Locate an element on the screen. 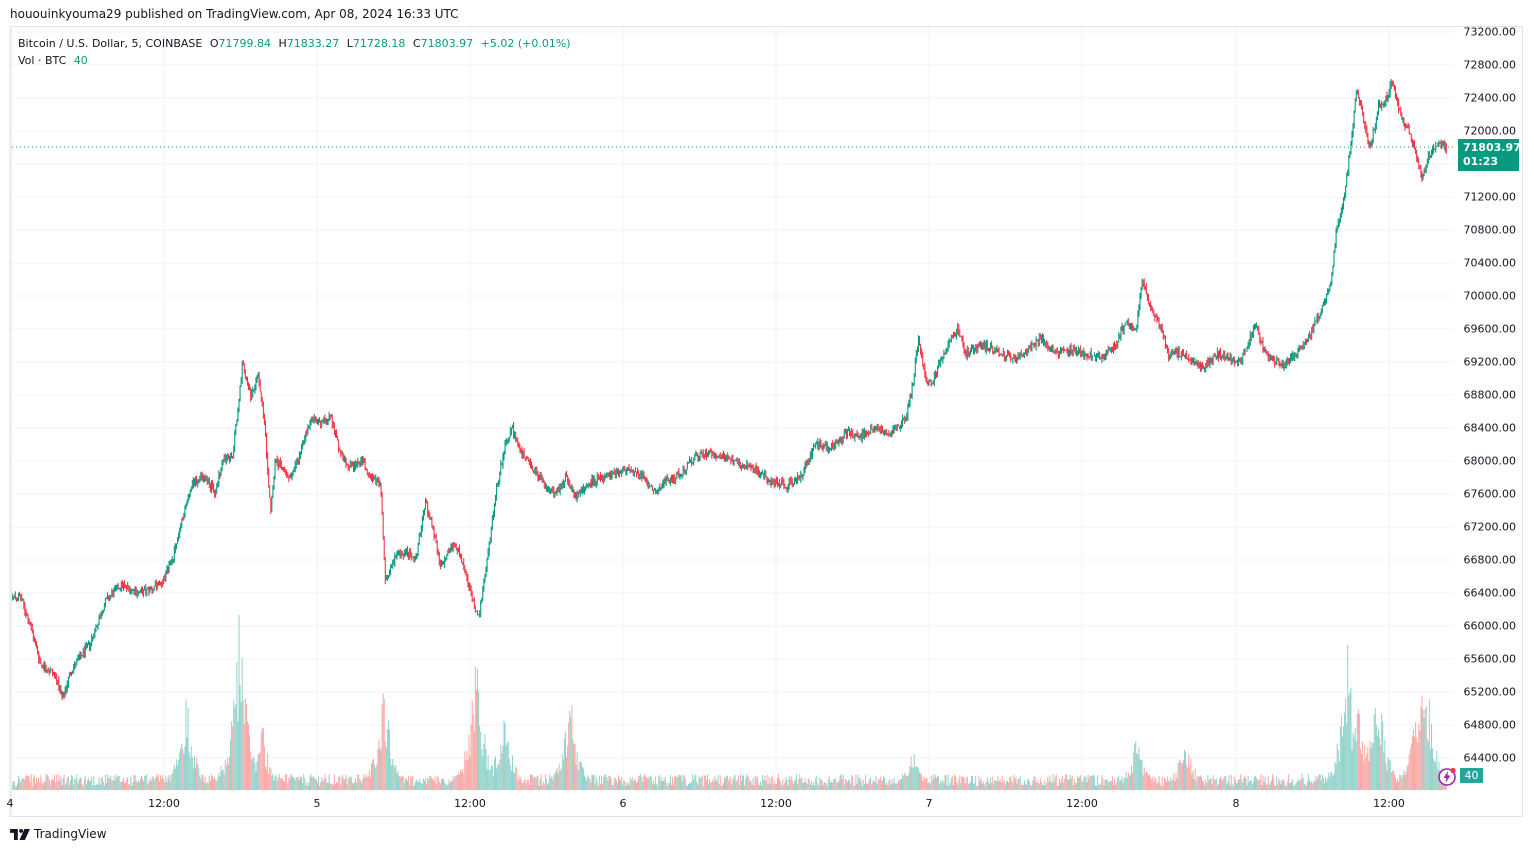  price-tick-label: 70400.00 is located at coordinates (1490, 263).